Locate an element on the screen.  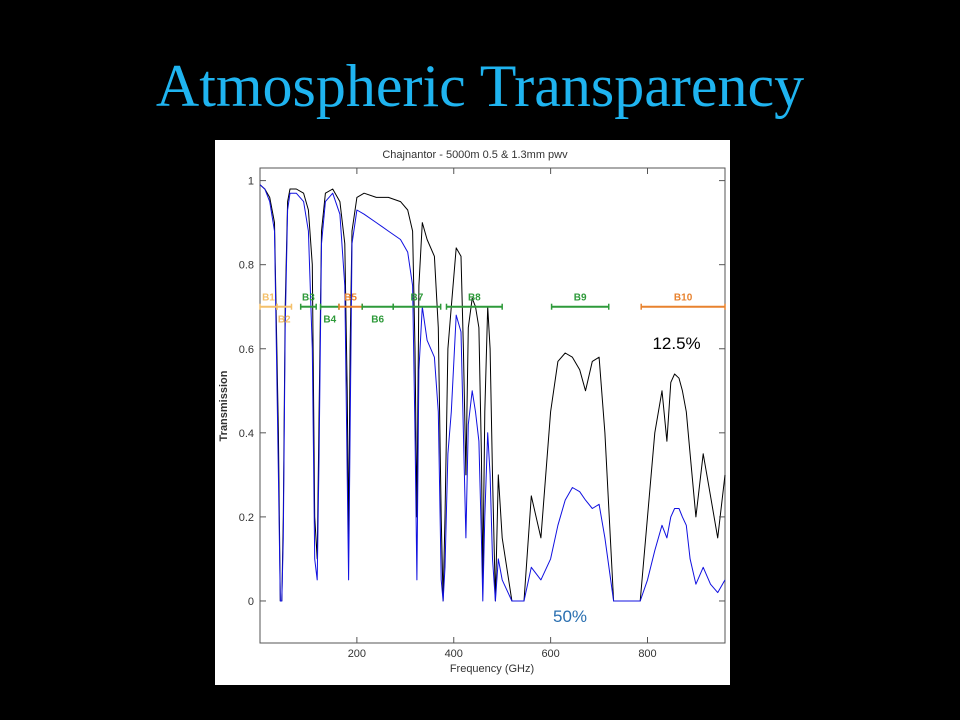
band-b7: B7 is located at coordinates (417, 301).